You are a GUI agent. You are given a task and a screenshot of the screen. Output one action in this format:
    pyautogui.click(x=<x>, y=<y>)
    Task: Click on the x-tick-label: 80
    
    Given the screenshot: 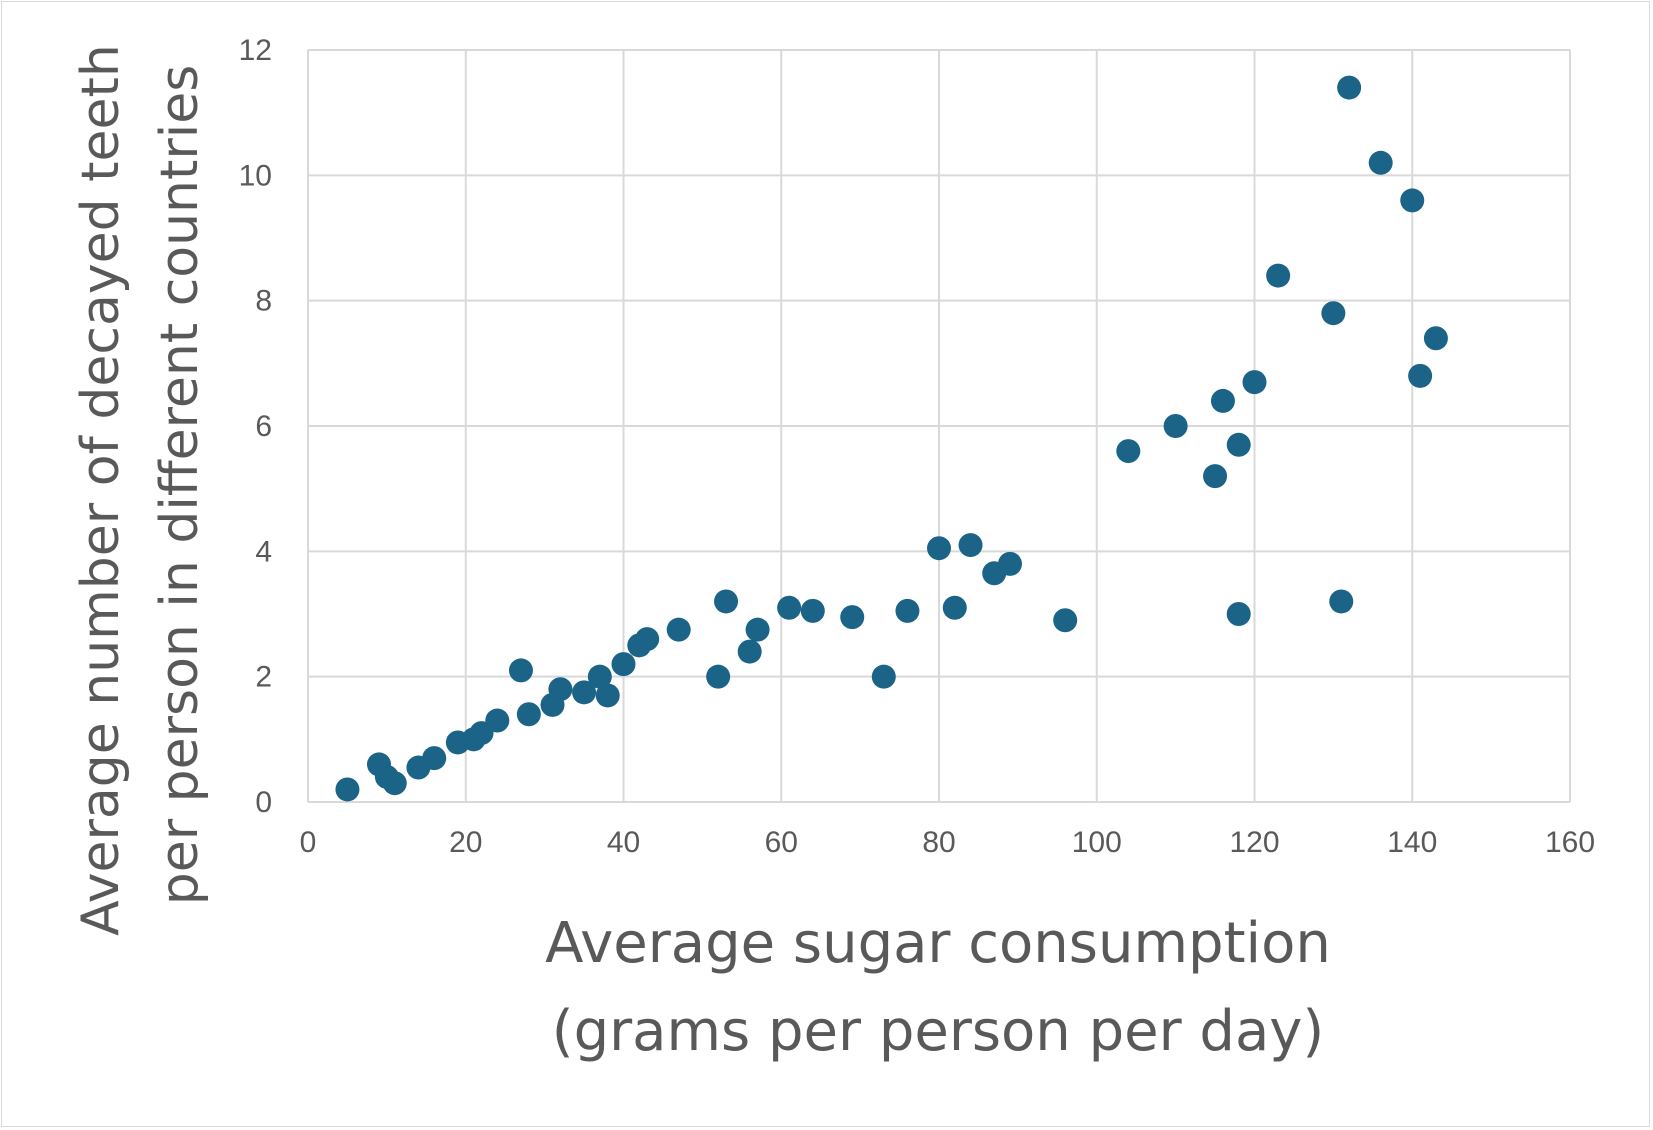 What is the action you would take?
    pyautogui.click(x=938, y=842)
    